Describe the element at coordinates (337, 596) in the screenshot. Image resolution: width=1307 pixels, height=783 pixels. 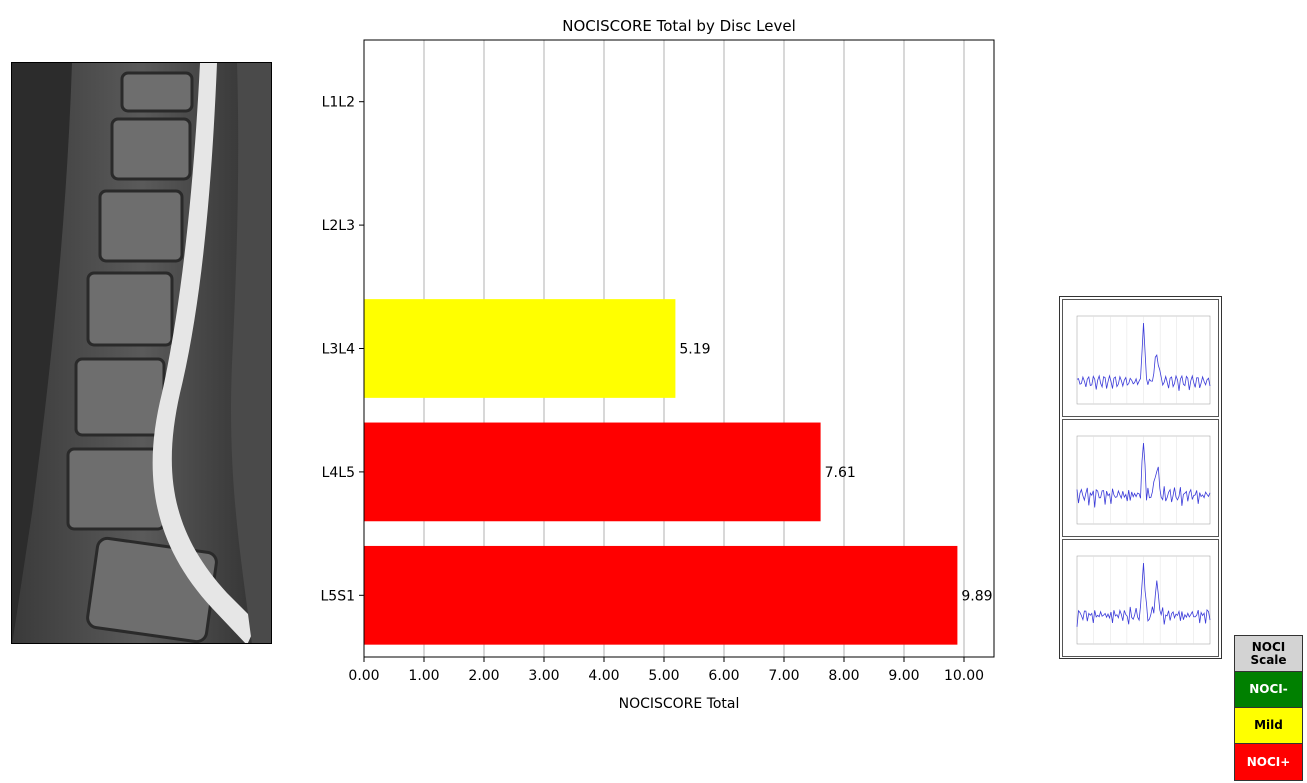
I see `y-tick-label: L5S1` at that location.